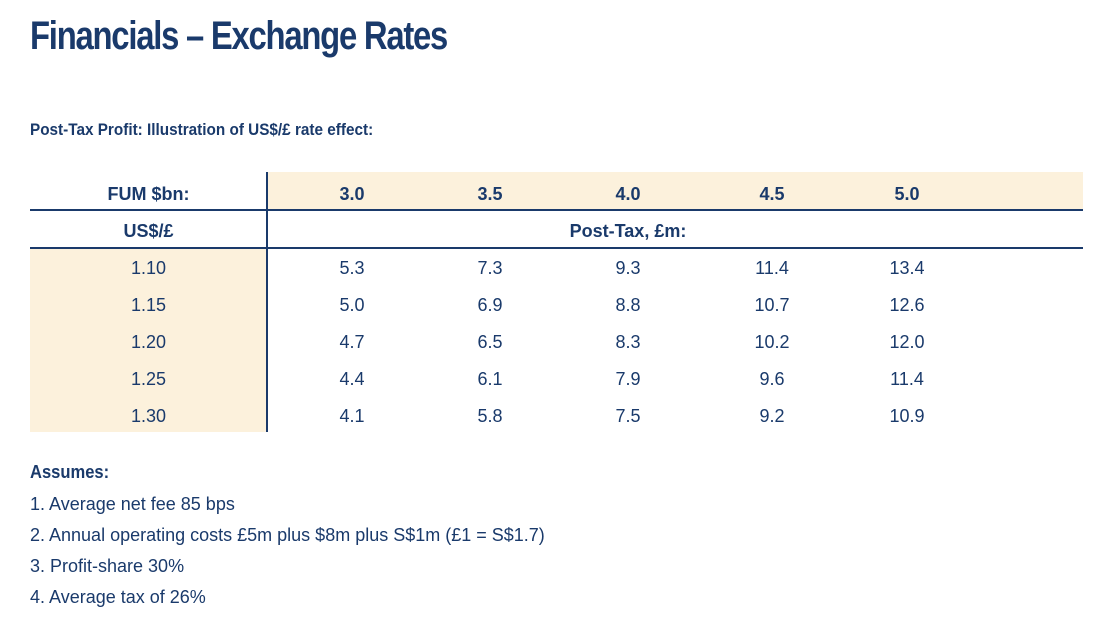 This screenshot has width=1113, height=626. What do you see at coordinates (70, 472) in the screenshot?
I see `assumptions-heading: Assumes:` at bounding box center [70, 472].